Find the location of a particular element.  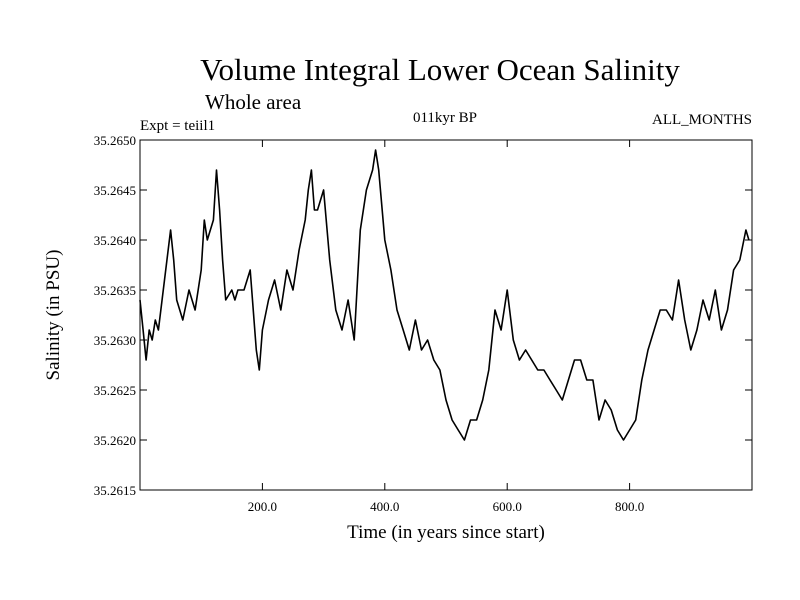

x-tick-label: 600.0 is located at coordinates (507, 506).